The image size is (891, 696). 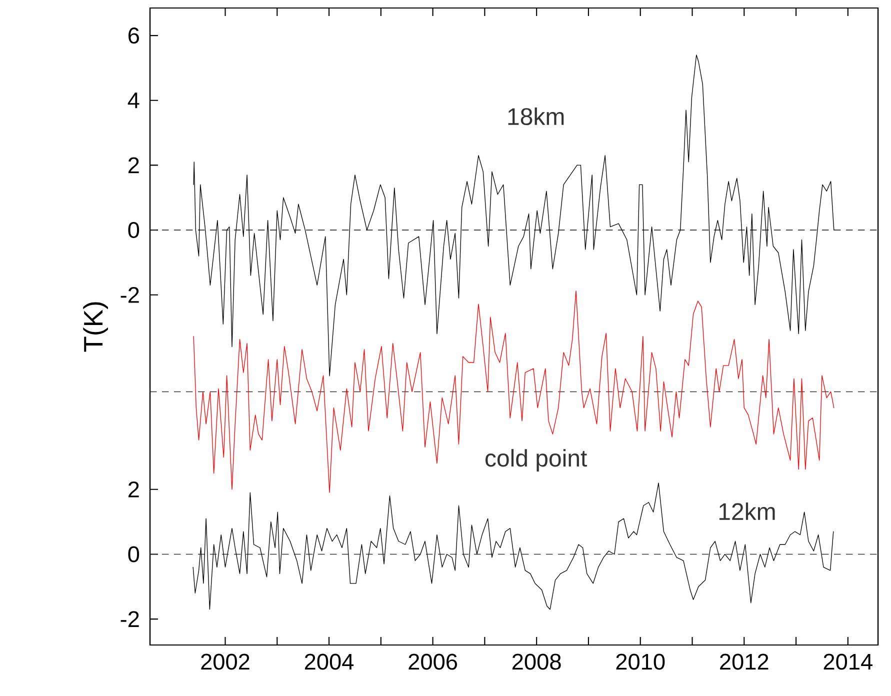 What do you see at coordinates (536, 116) in the screenshot?
I see `series-label: 18km` at bounding box center [536, 116].